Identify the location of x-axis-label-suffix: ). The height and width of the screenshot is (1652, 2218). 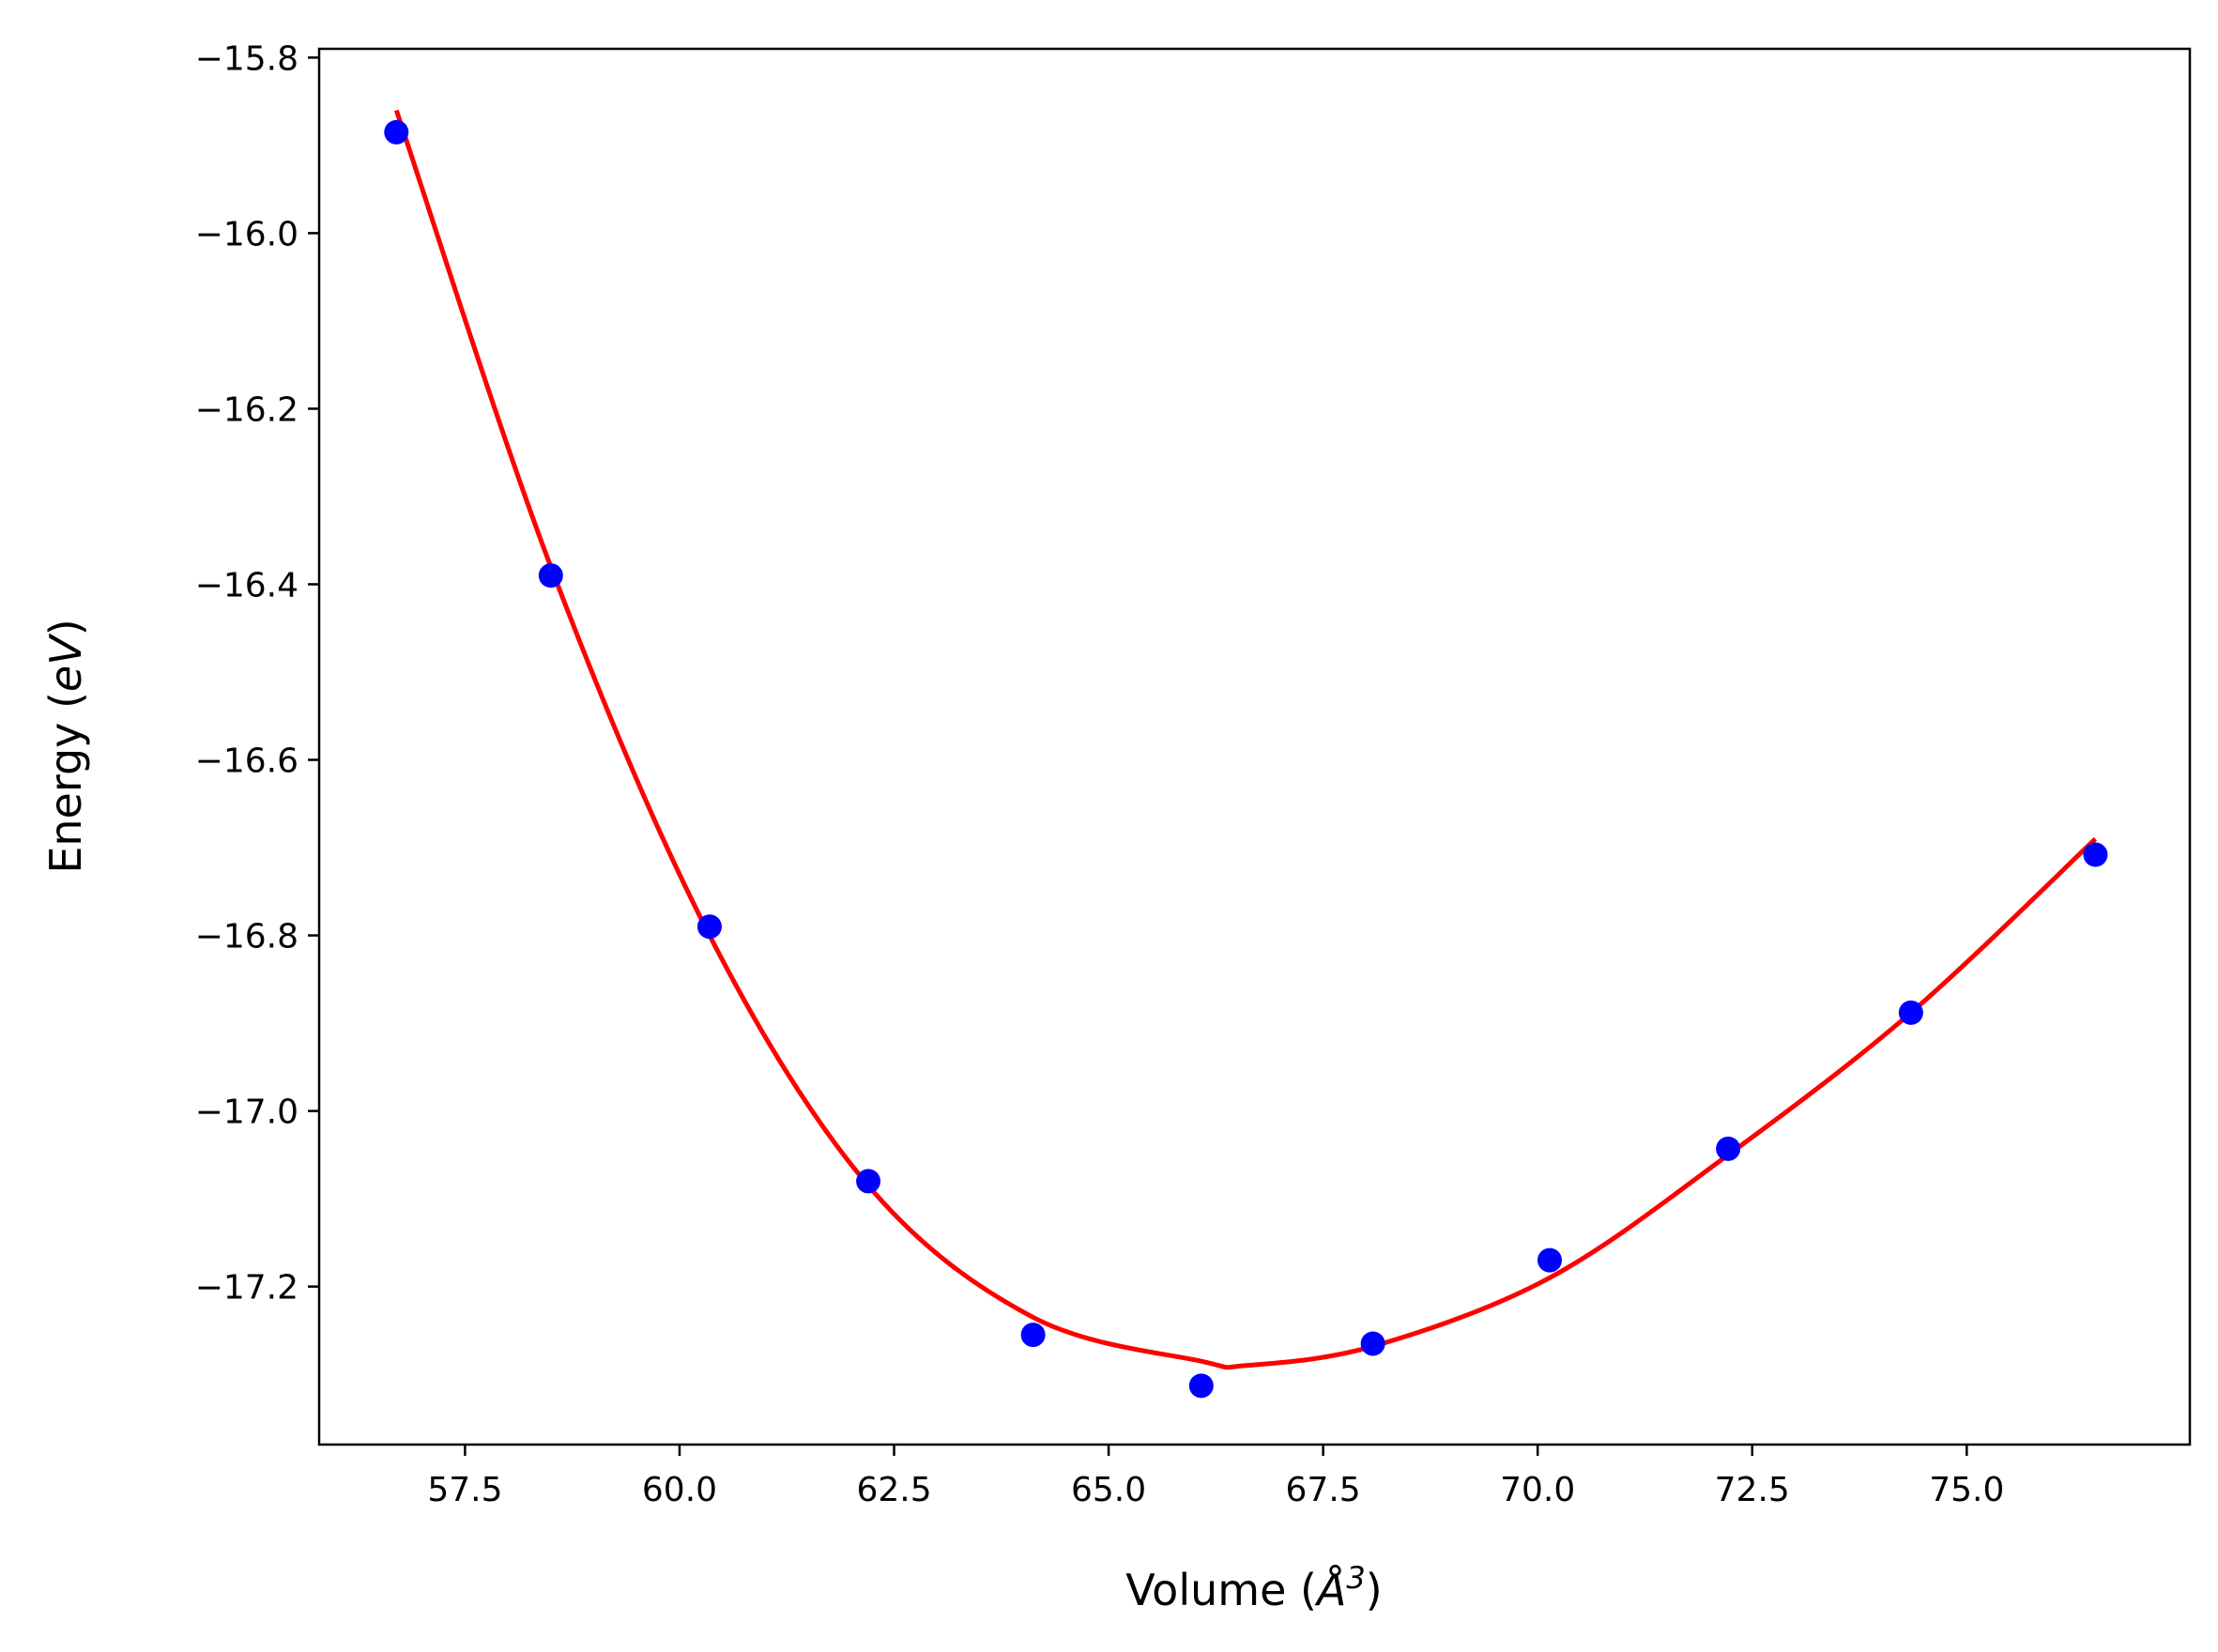
(1374, 1590).